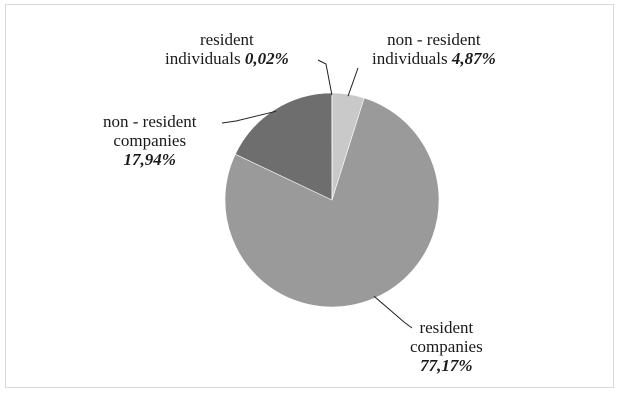 This screenshot has width=620, height=395. I want to click on slice-percent-label: 17,94%, so click(149, 159).